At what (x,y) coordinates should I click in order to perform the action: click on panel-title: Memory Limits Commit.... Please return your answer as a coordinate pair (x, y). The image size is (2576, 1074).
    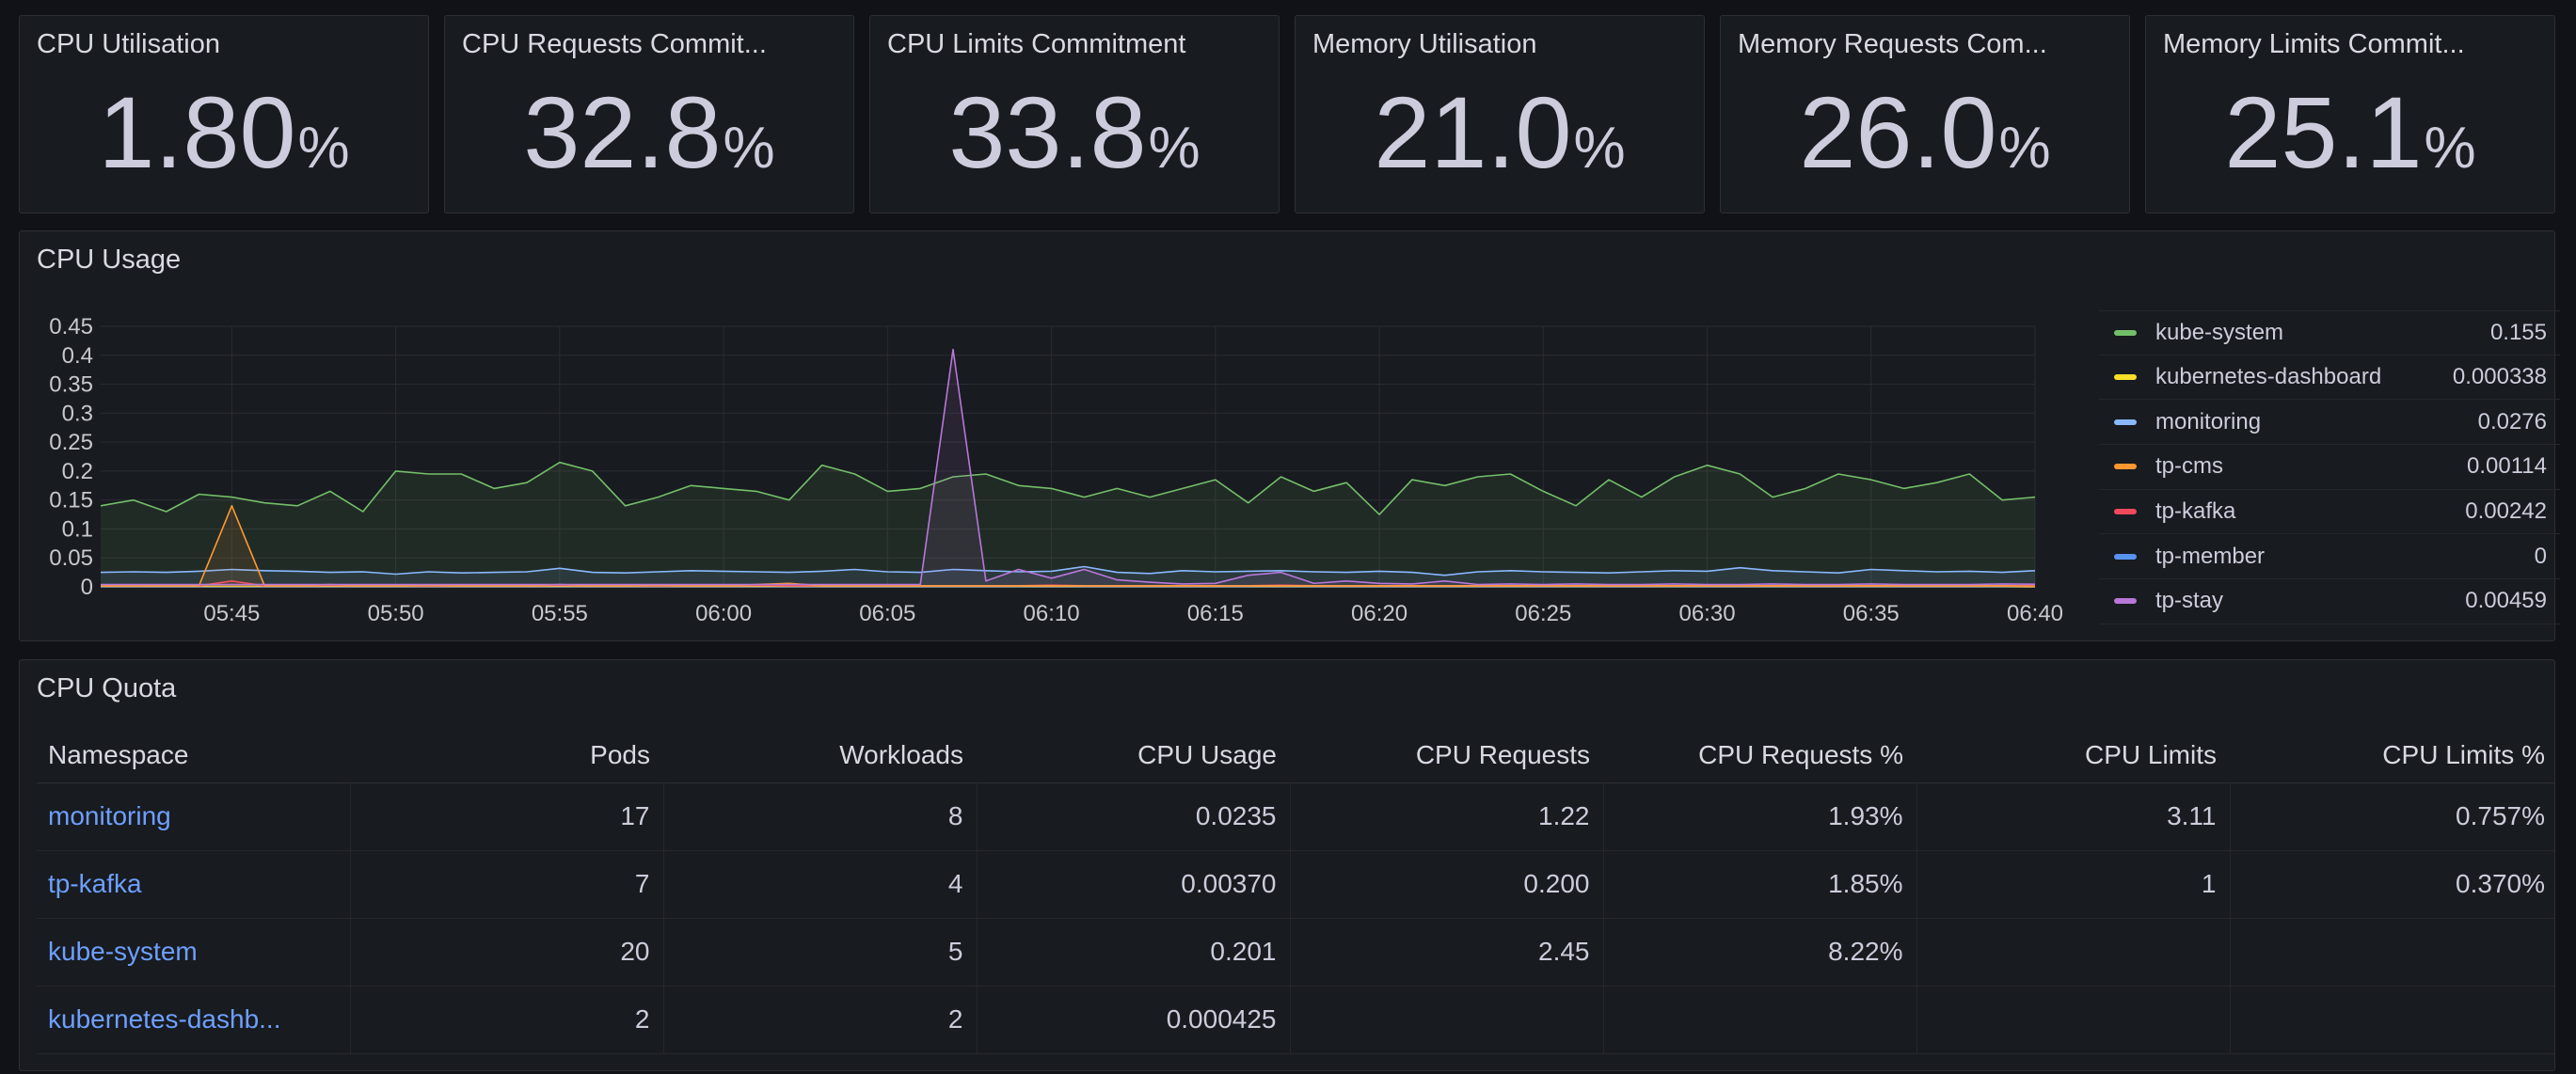
    Looking at the image, I should click on (2314, 44).